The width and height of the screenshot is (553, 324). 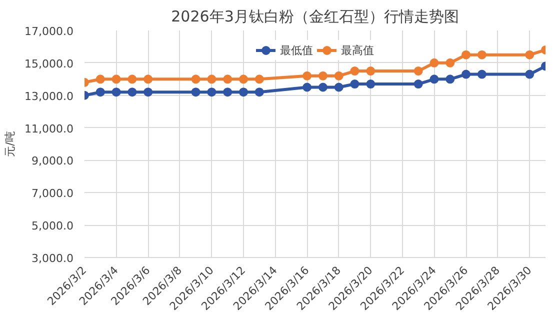 What do you see at coordinates (315, 17) in the screenshot?
I see `chart-title: 2026年3月钛白粉（金红石型）行情走势图` at bounding box center [315, 17].